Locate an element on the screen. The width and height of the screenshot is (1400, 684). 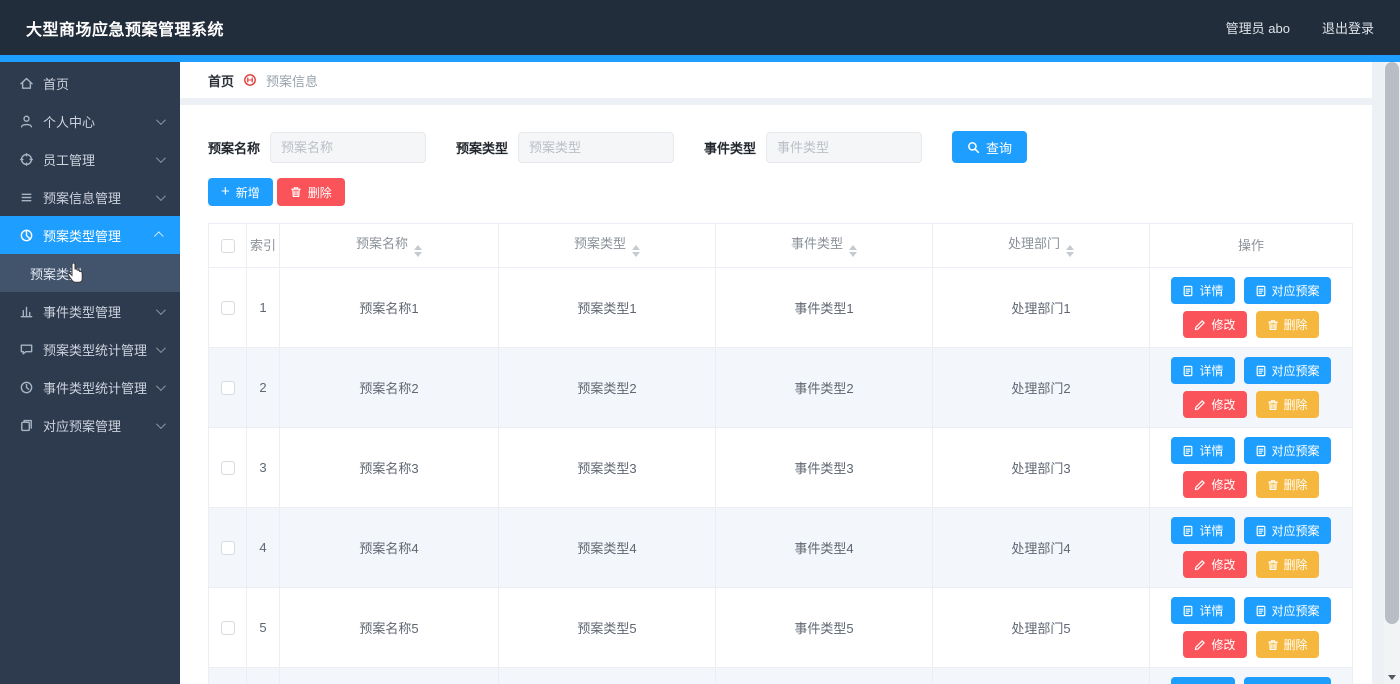
bar-chart-icon is located at coordinates (26, 311).